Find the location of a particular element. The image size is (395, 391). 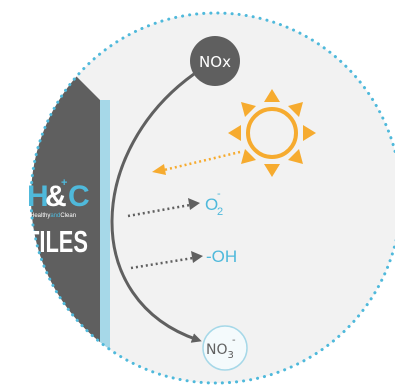

sun-icon is located at coordinates (272, 133).